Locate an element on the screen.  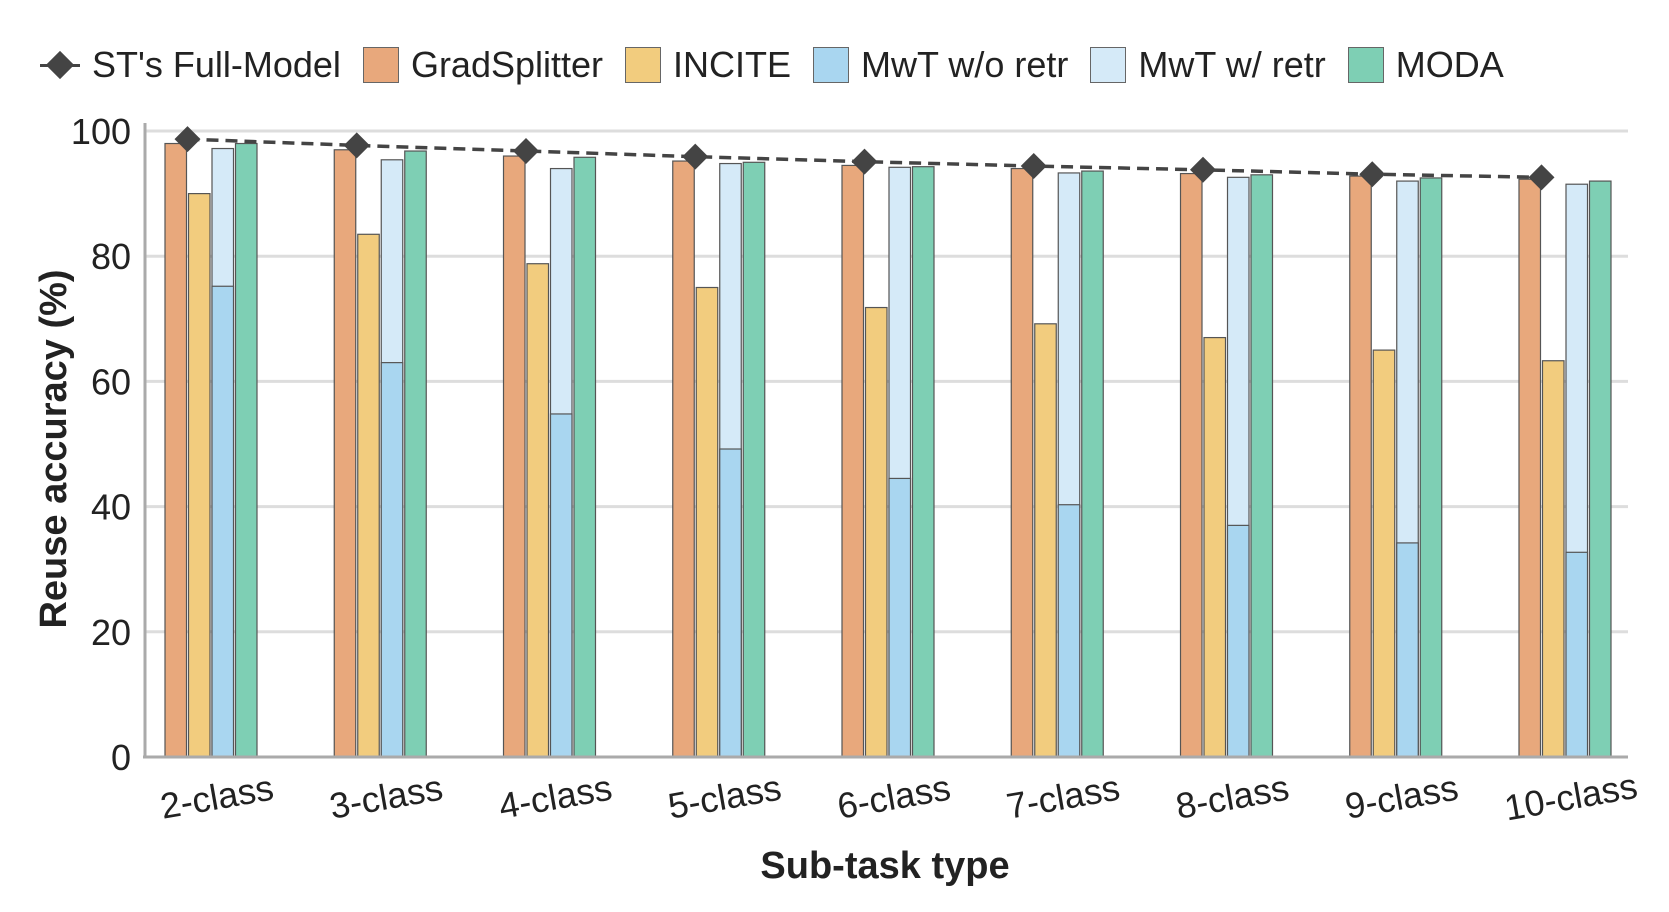
x-tick-label: 7-class is located at coordinates (1062, 797).